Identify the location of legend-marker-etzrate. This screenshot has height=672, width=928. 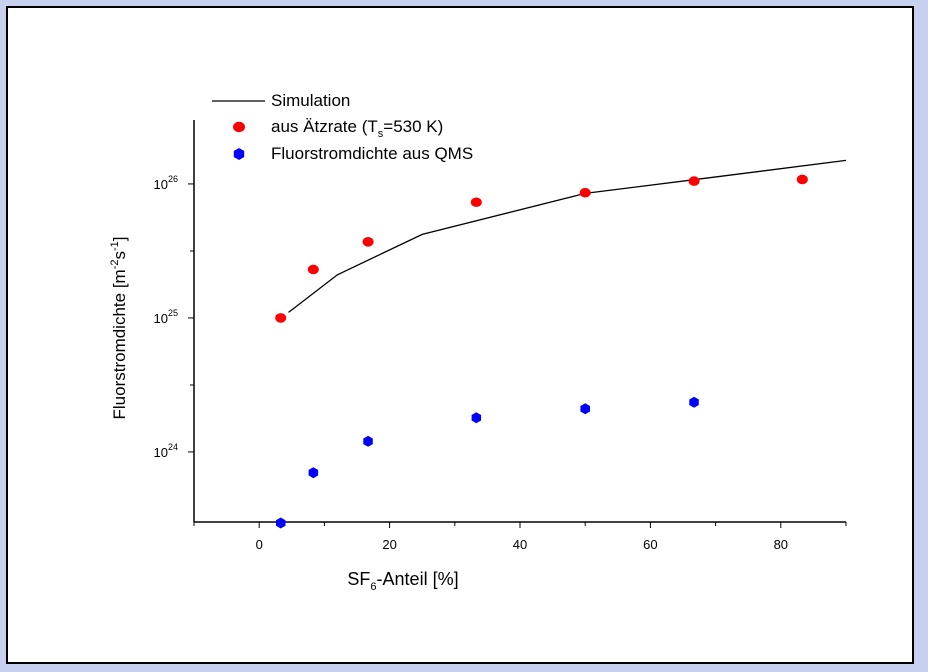
(239, 127).